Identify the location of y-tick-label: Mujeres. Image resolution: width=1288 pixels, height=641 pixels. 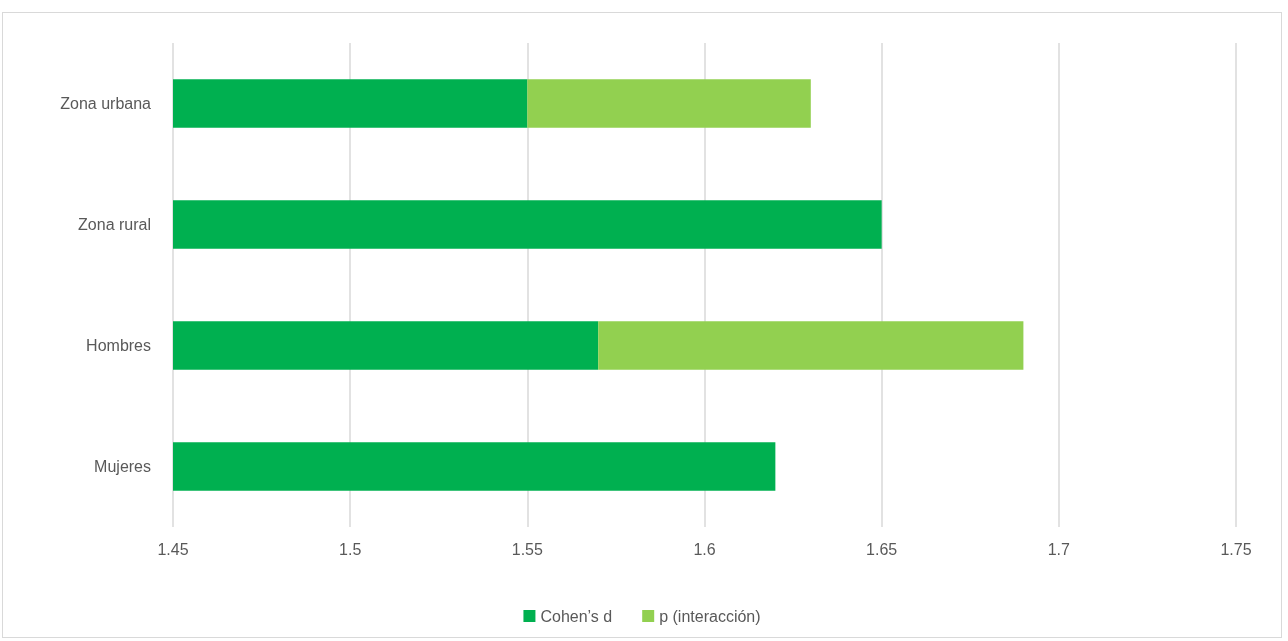
(122, 466).